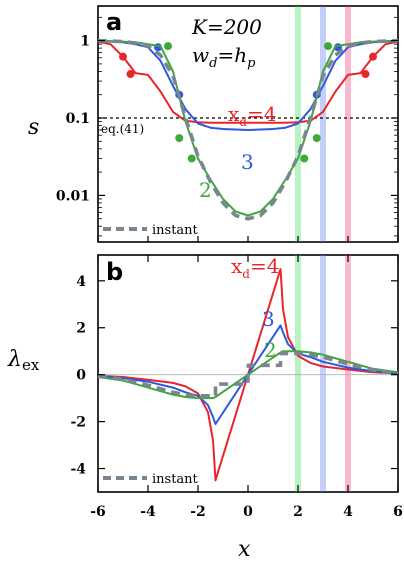 The width and height of the screenshot is (404, 565). What do you see at coordinates (175, 230) in the screenshot?
I see `legend-label-a: instant` at bounding box center [175, 230].